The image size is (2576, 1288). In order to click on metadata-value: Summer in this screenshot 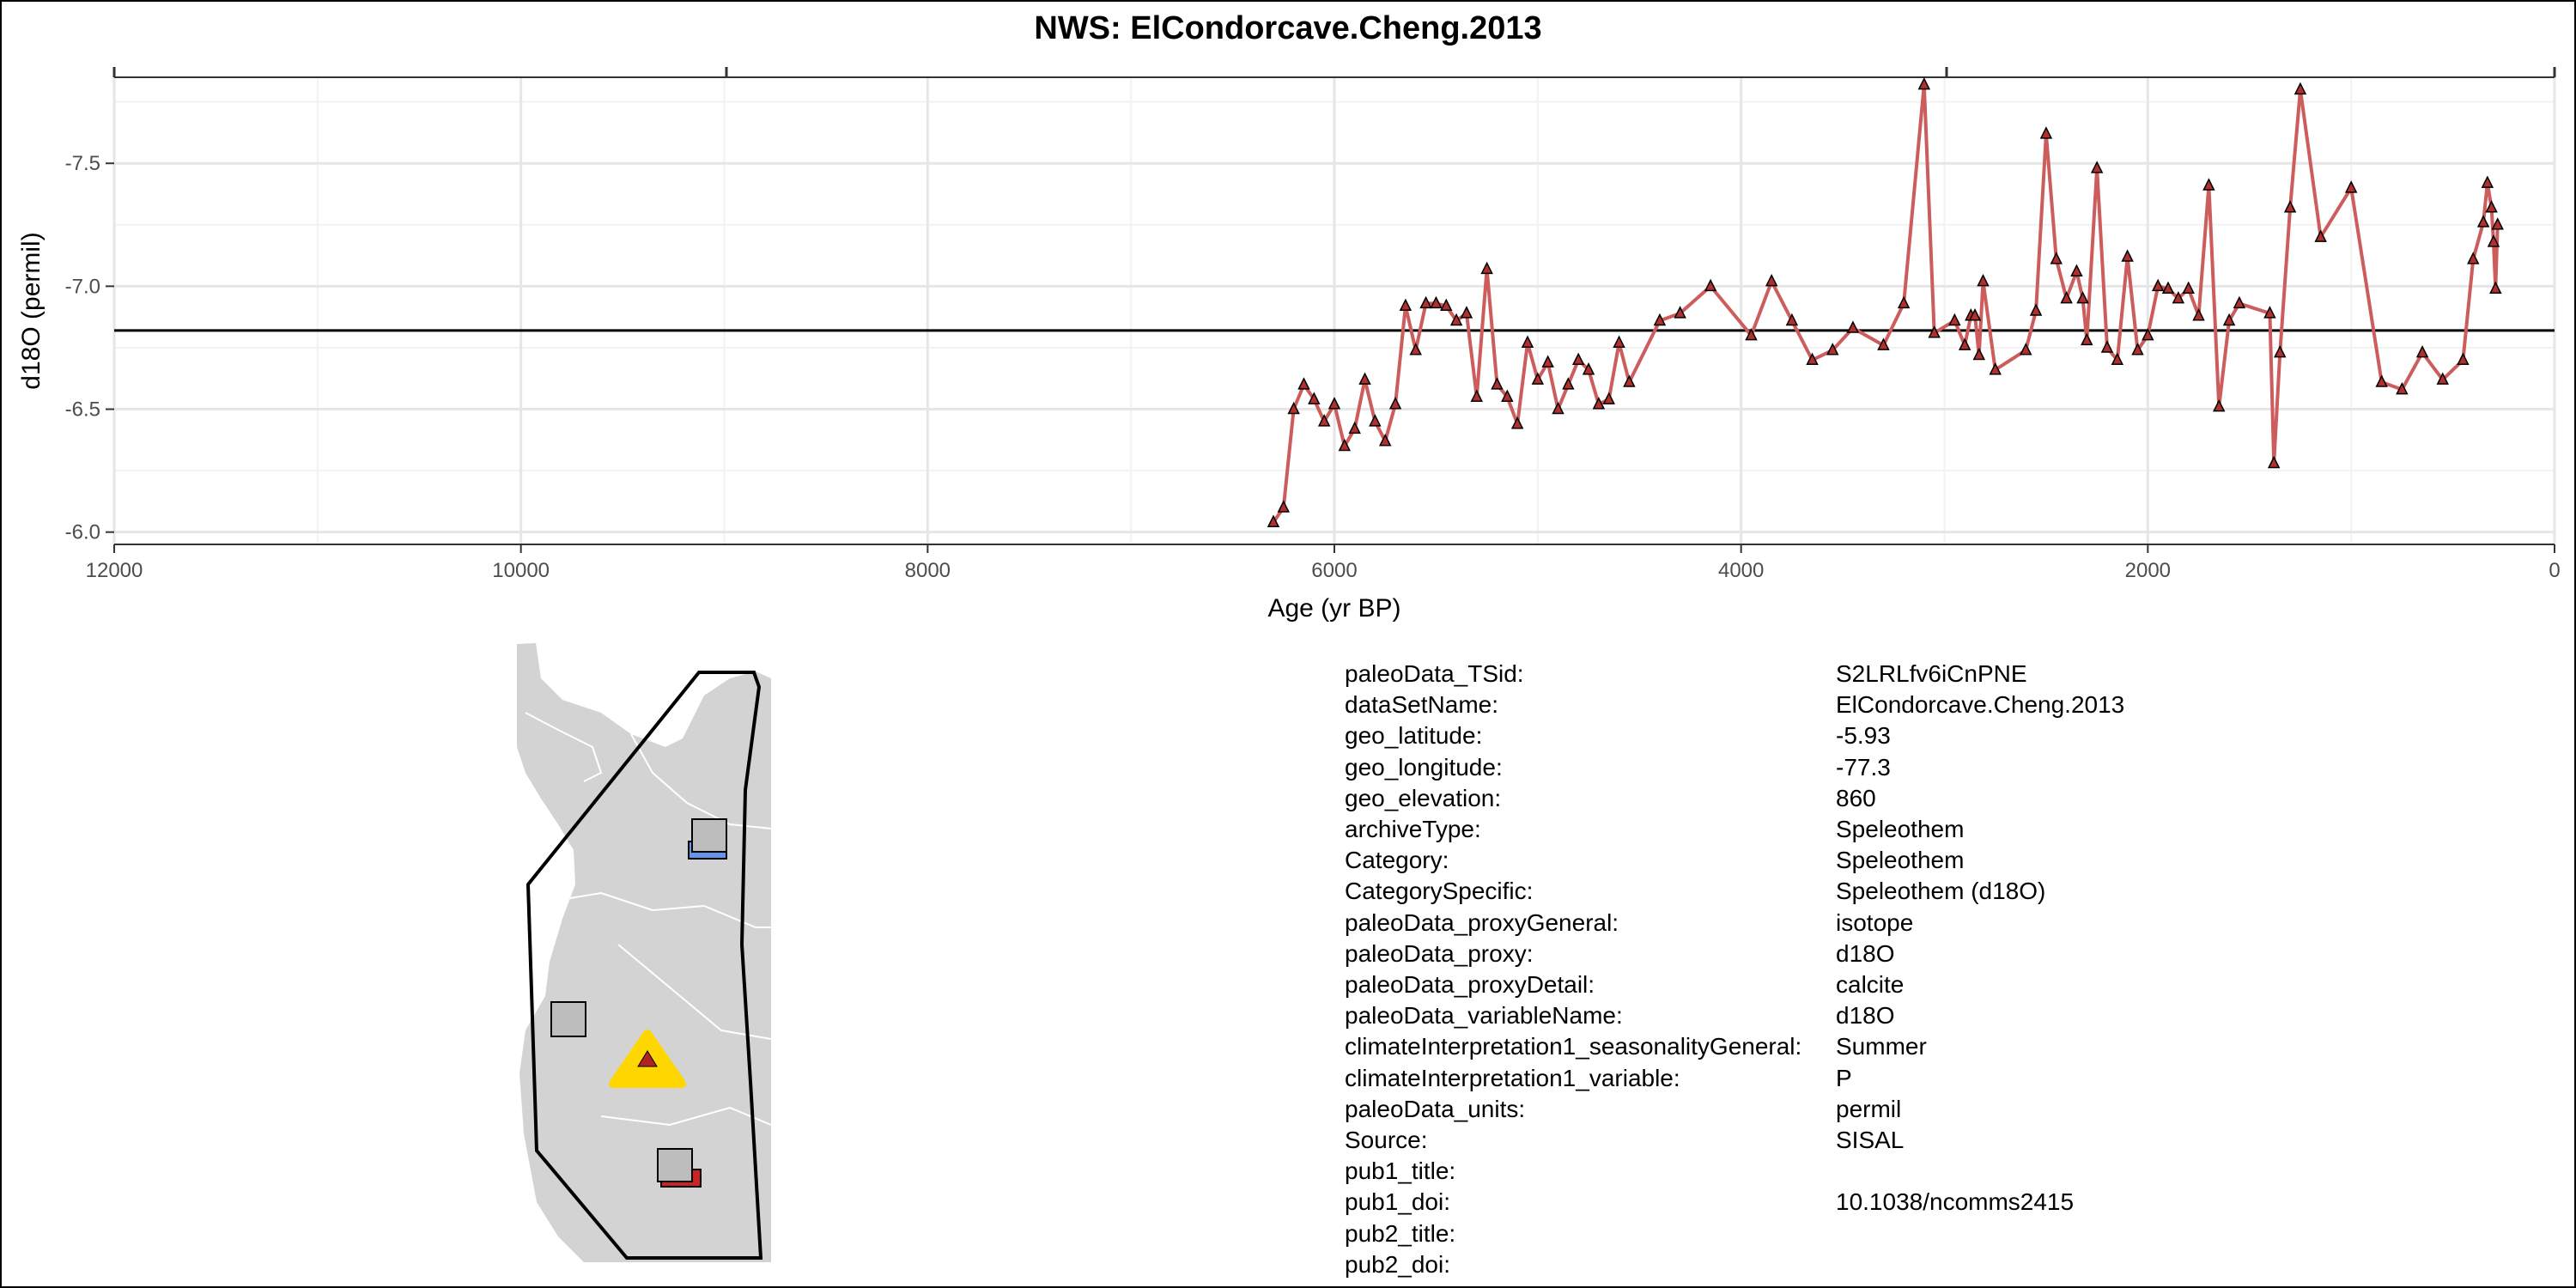, I will do `click(1881, 1046)`.